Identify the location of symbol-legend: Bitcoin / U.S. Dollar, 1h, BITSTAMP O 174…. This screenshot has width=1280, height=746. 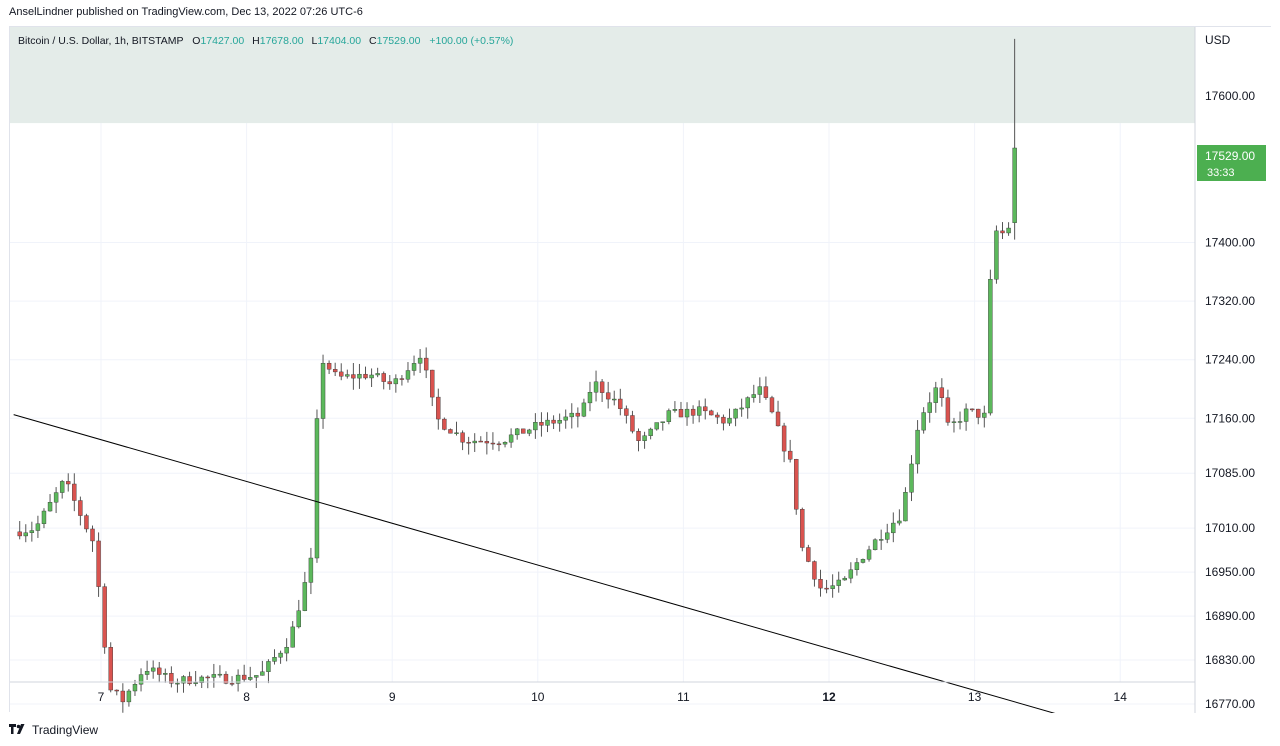
(265, 41).